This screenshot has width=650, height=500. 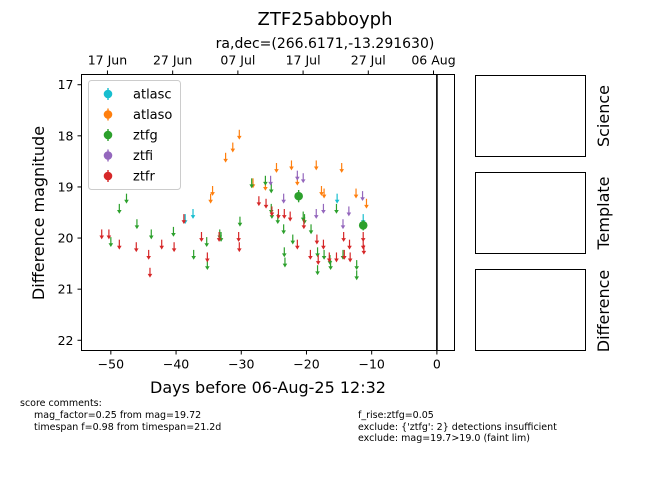 What do you see at coordinates (237, 60) in the screenshot?
I see `top-tick-label: 07 Jul` at bounding box center [237, 60].